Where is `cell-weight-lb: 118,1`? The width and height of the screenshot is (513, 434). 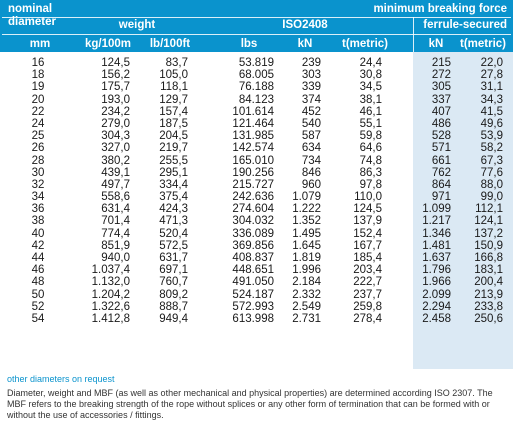
cell-weight-lb: 118,1 is located at coordinates (174, 87).